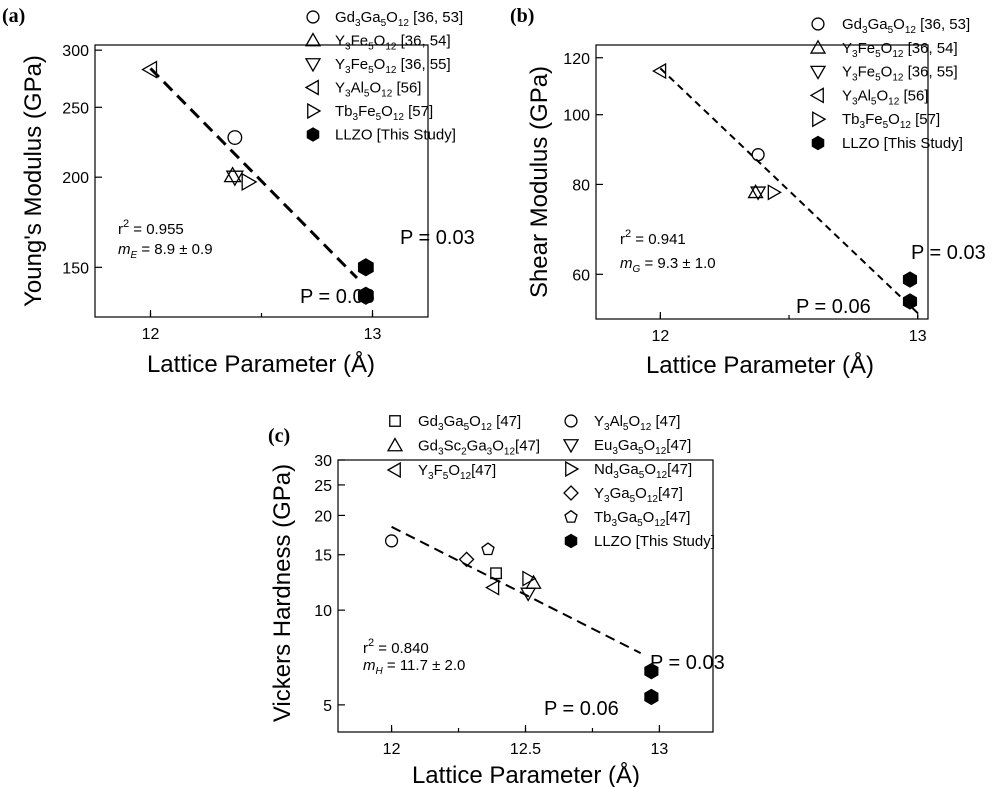 Image resolution: width=1003 pixels, height=787 pixels. What do you see at coordinates (75, 108) in the screenshot?
I see `y-tick-label: 250` at bounding box center [75, 108].